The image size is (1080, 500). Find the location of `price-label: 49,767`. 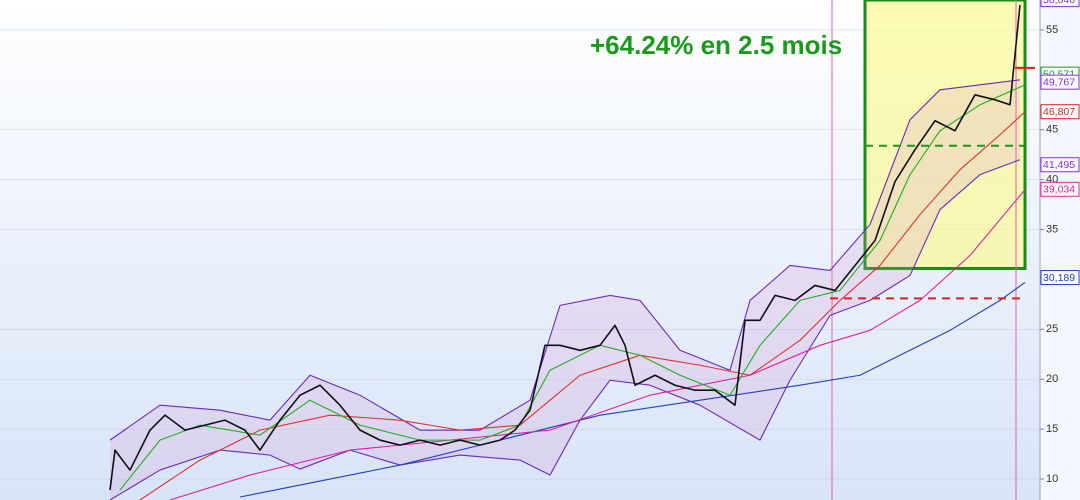

price-label: 49,767 is located at coordinates (1059, 82).